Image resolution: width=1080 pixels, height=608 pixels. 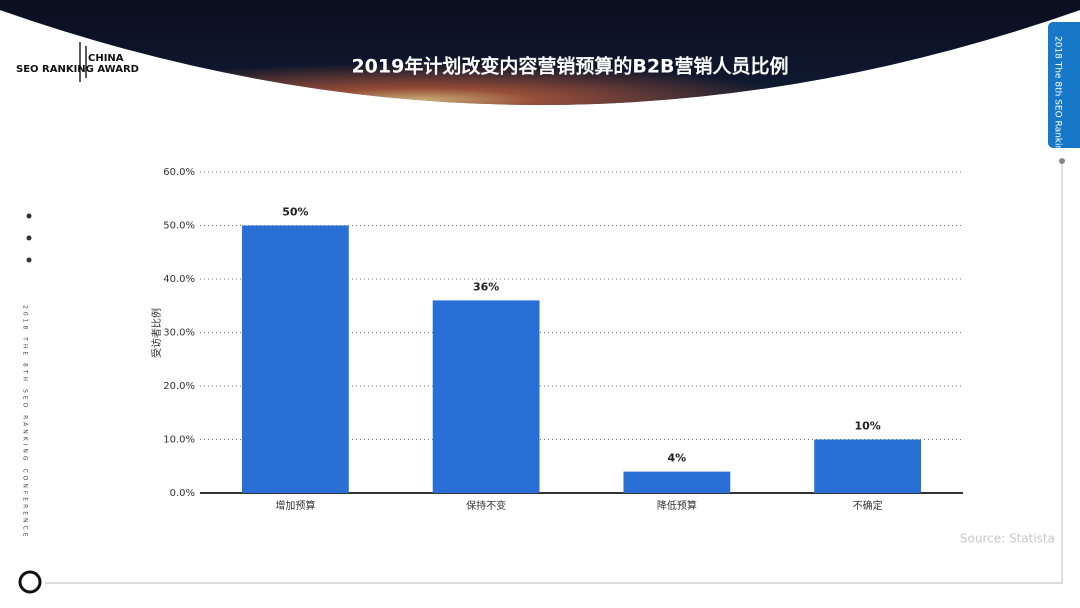 What do you see at coordinates (179, 279) in the screenshot?
I see `y-tick-label: 40.0%` at bounding box center [179, 279].